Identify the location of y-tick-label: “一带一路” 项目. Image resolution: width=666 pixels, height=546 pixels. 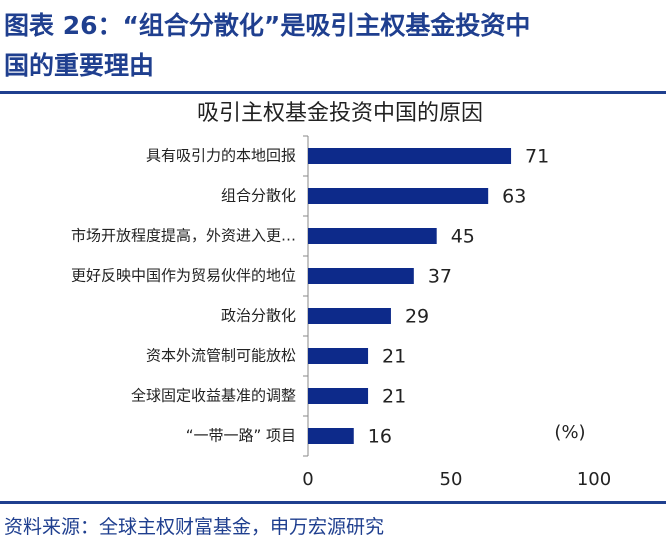
(241, 436).